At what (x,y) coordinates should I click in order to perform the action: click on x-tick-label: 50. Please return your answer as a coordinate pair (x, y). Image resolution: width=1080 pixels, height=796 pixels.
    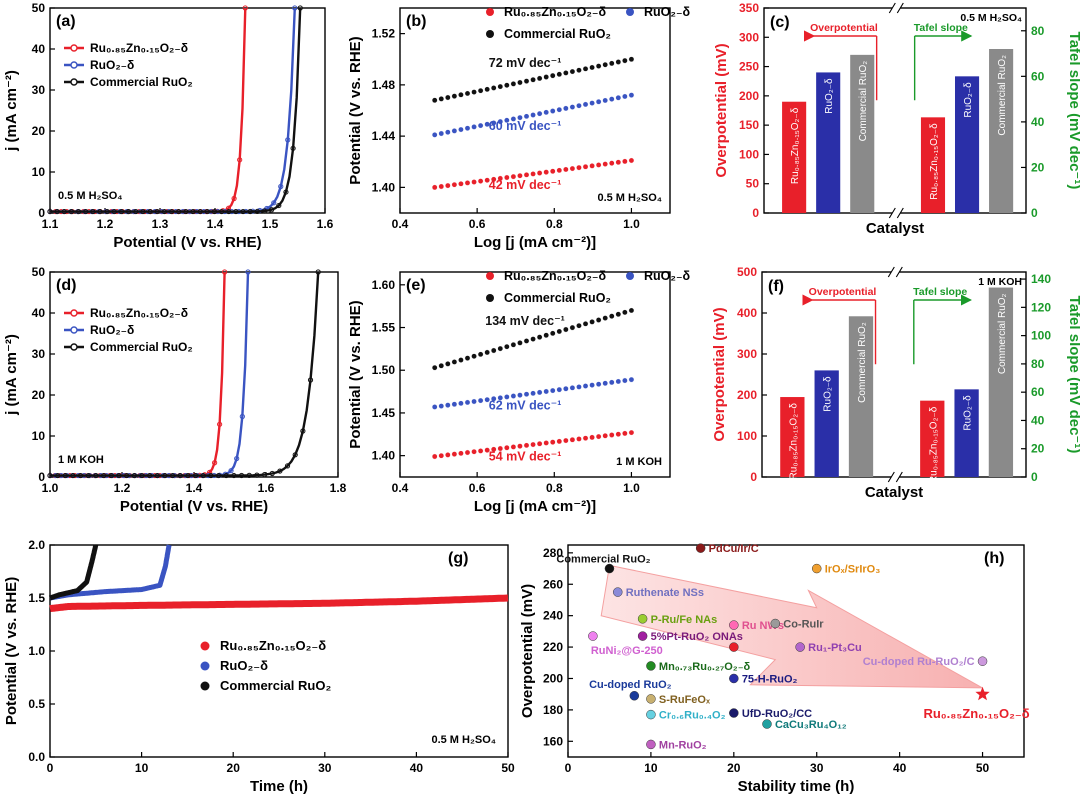
    Looking at the image, I should click on (983, 768).